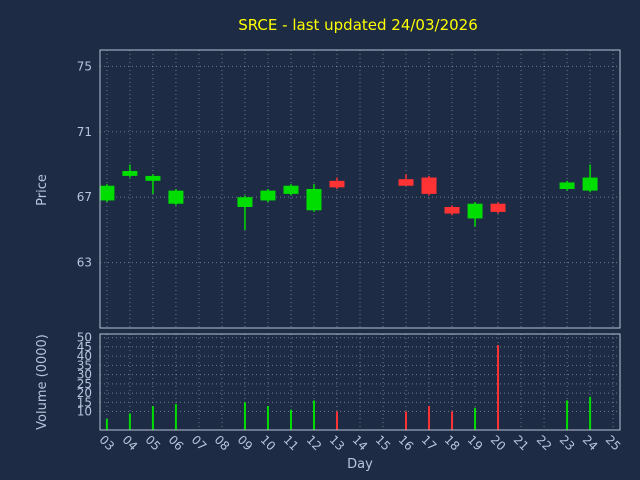 This screenshot has width=640, height=480. What do you see at coordinates (84, 365) in the screenshot?
I see `volume-tick-label: 35` at bounding box center [84, 365].